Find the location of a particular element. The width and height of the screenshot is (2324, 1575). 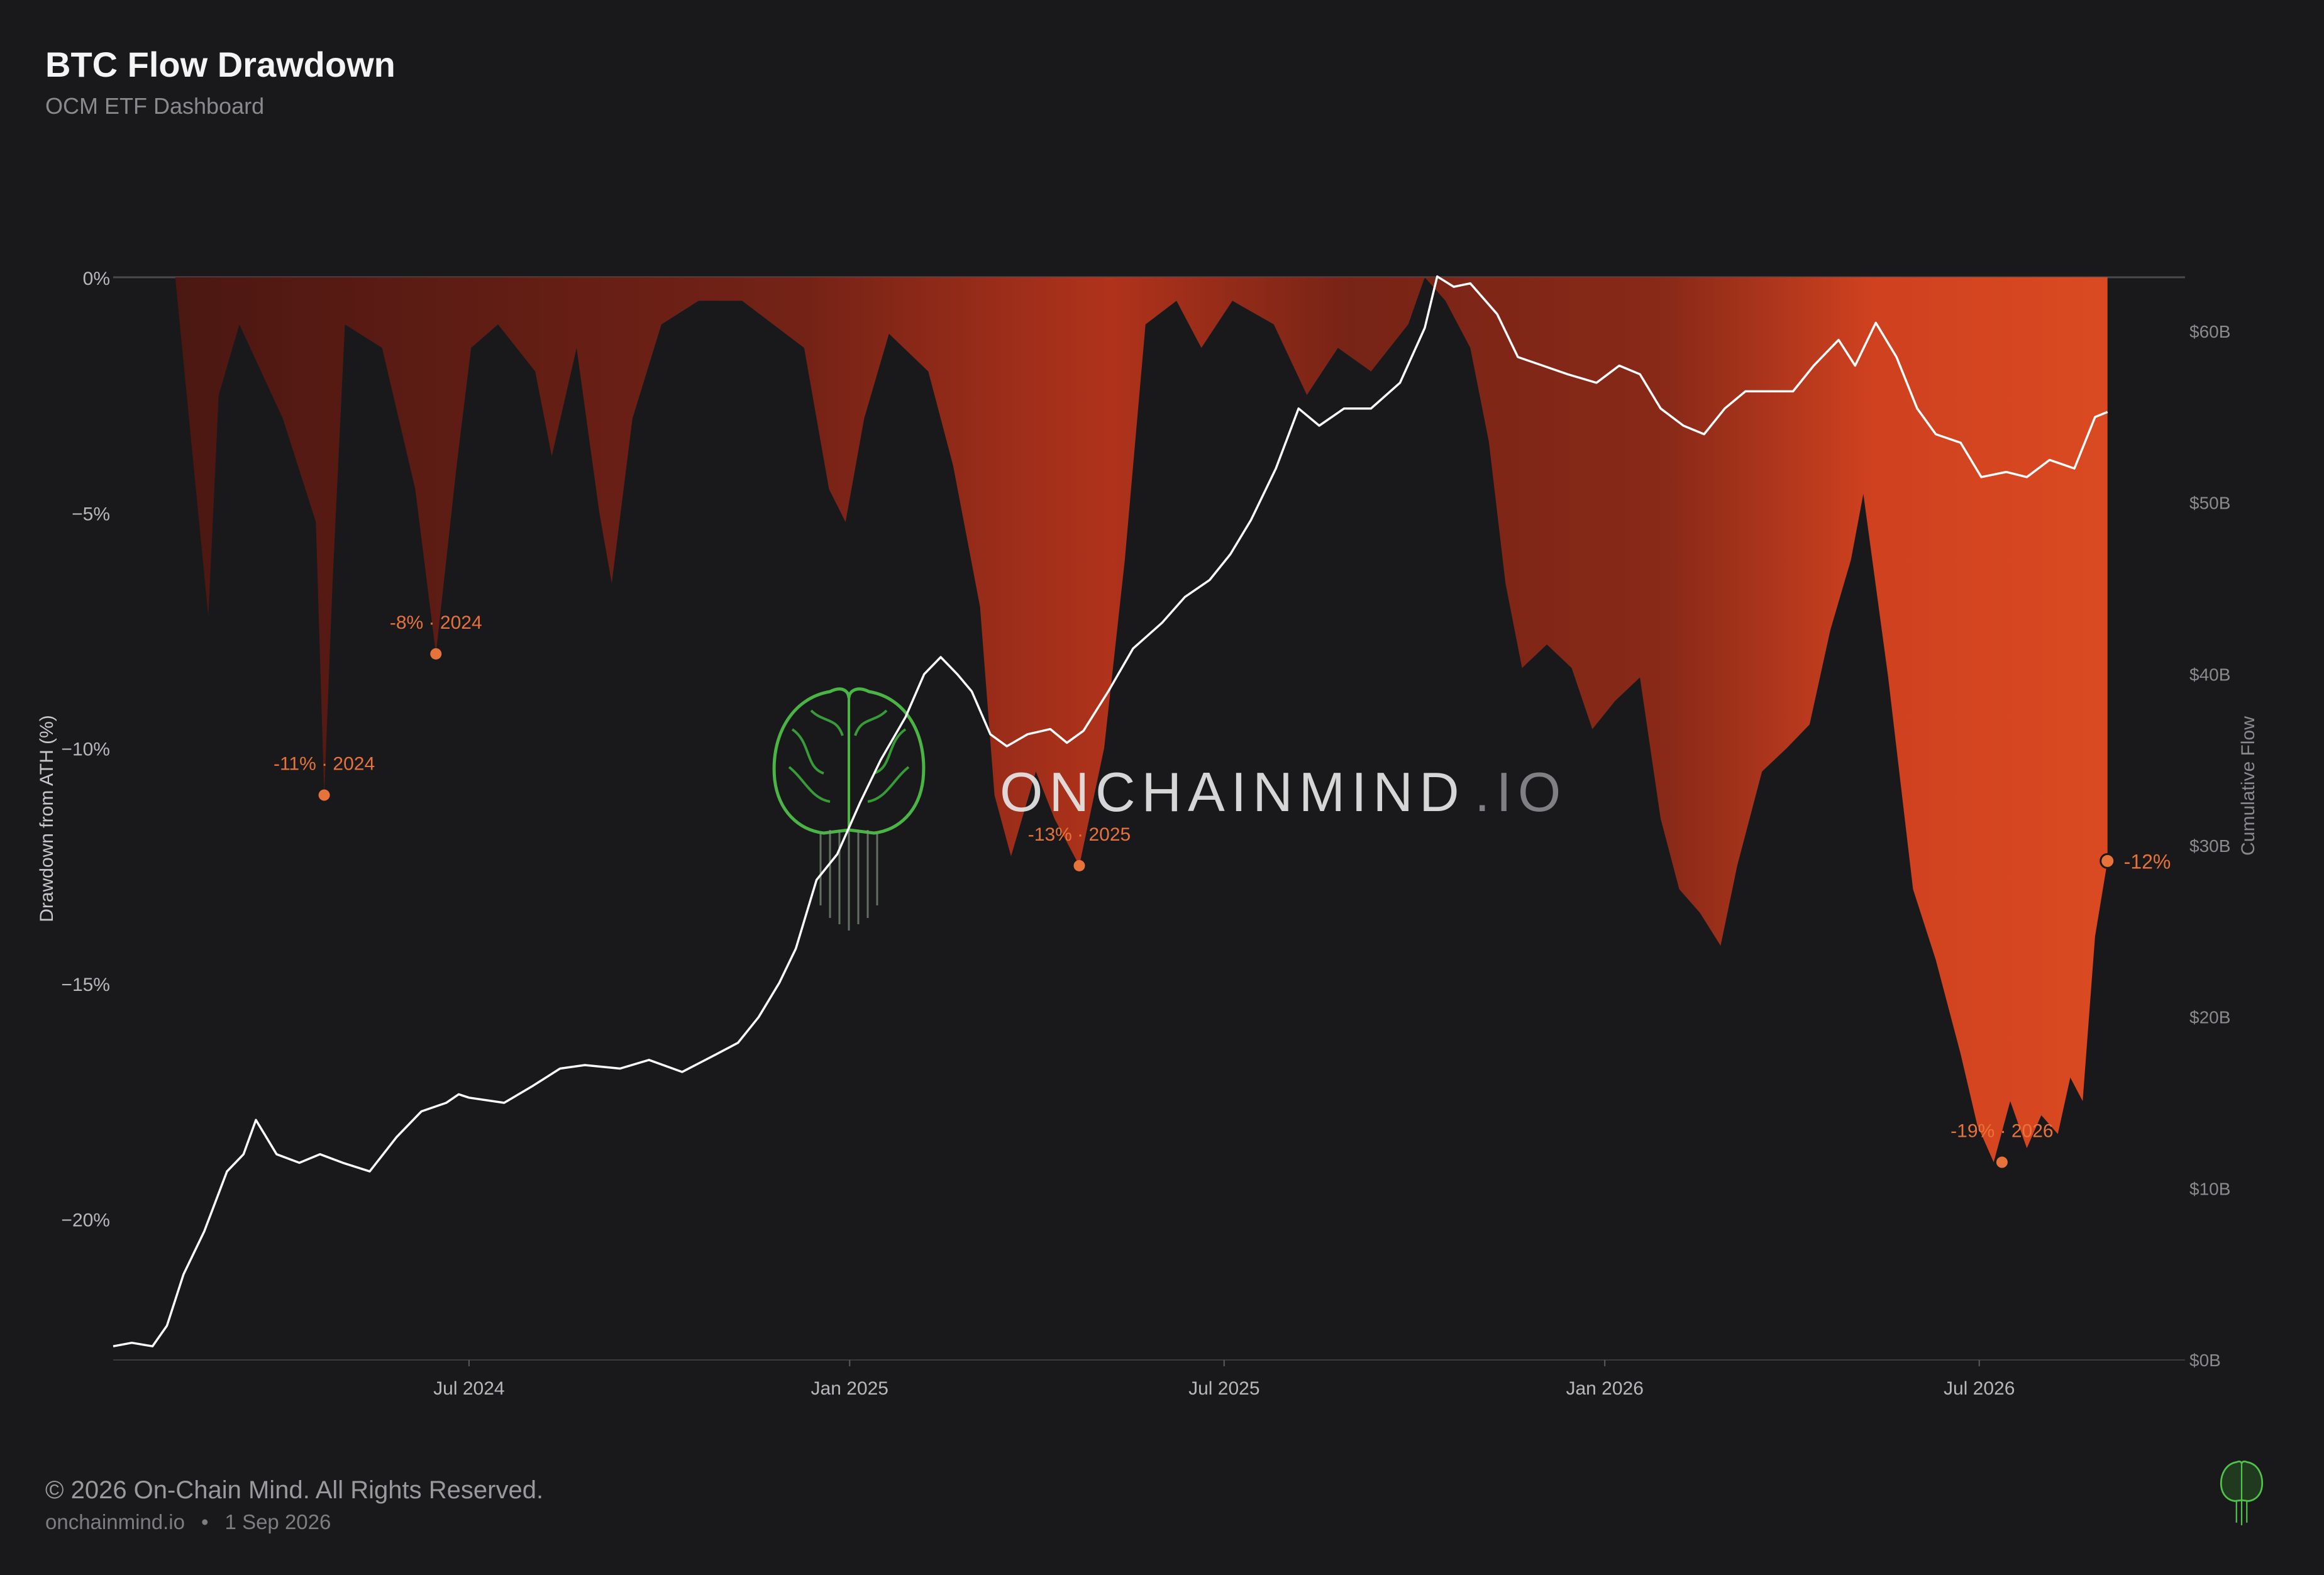

y-right-tick-label: $50B is located at coordinates (2209, 503).